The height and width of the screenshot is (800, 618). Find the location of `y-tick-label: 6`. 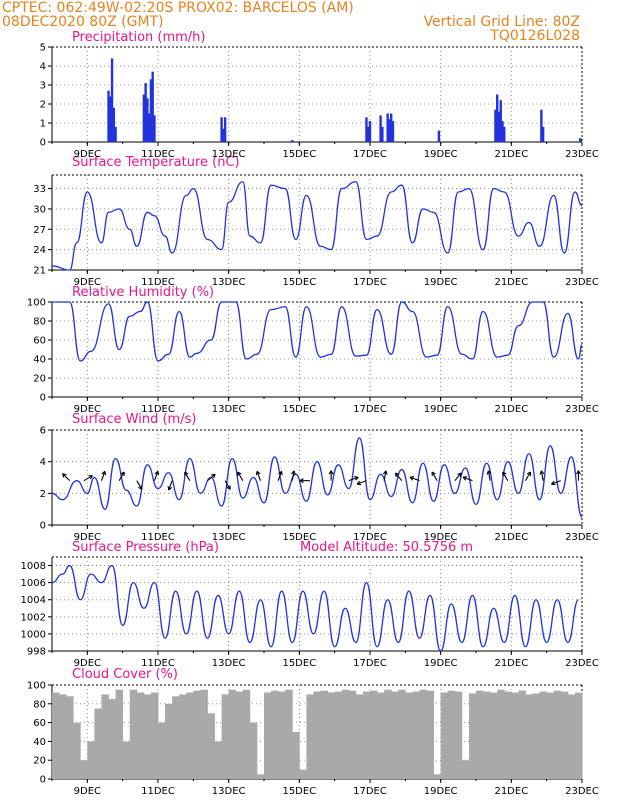

y-tick-label: 6 is located at coordinates (43, 431).